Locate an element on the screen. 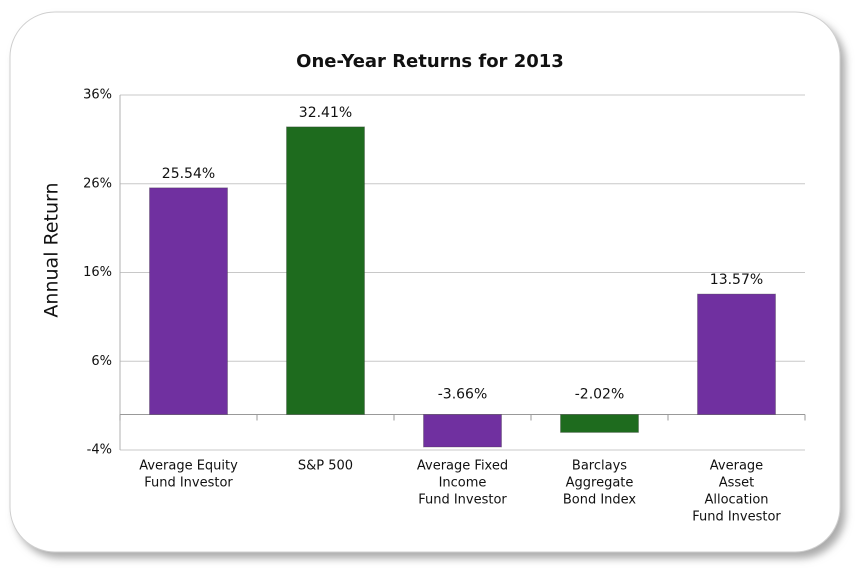 Image resolution: width=860 pixels, height=568 pixels. x-tick-label: Bond Index is located at coordinates (600, 500).